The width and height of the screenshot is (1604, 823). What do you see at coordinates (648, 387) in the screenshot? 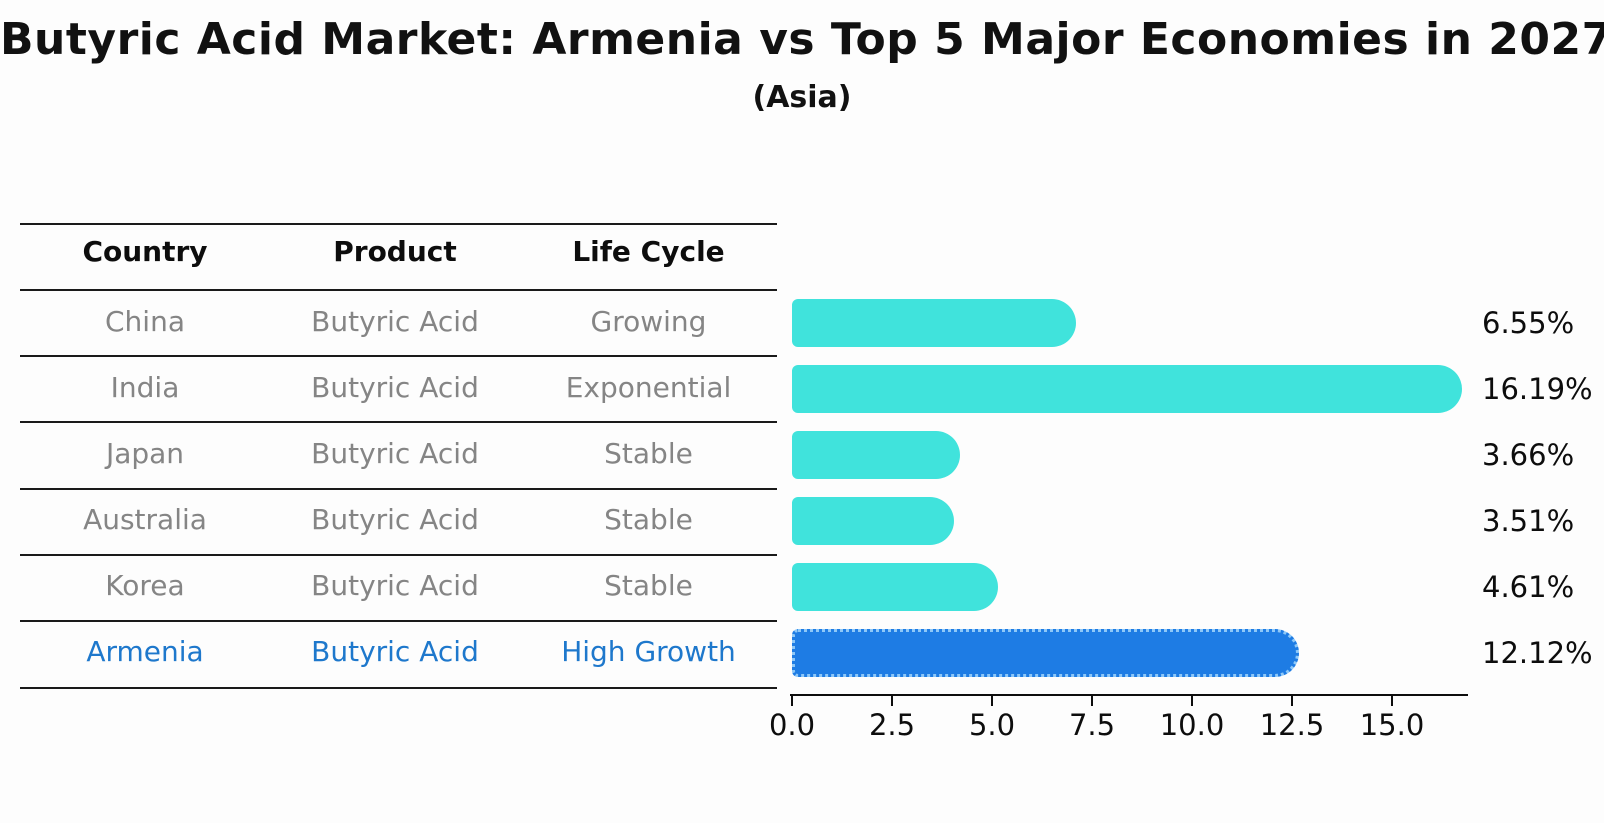
I see `cell-life-cycle: Exponential` at bounding box center [648, 387].